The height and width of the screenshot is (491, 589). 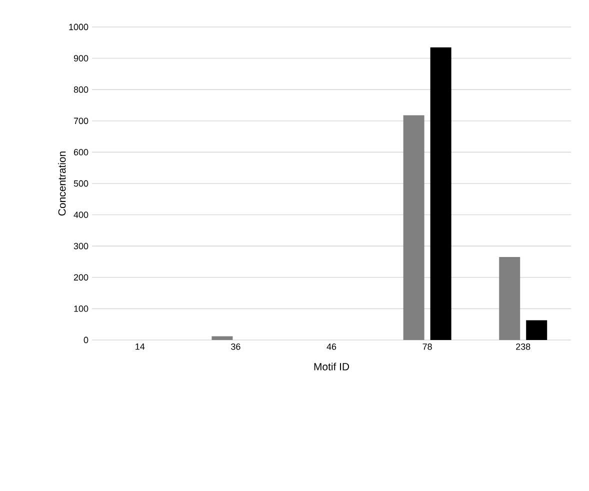 I want to click on x-tick-label: 238, so click(x=523, y=347).